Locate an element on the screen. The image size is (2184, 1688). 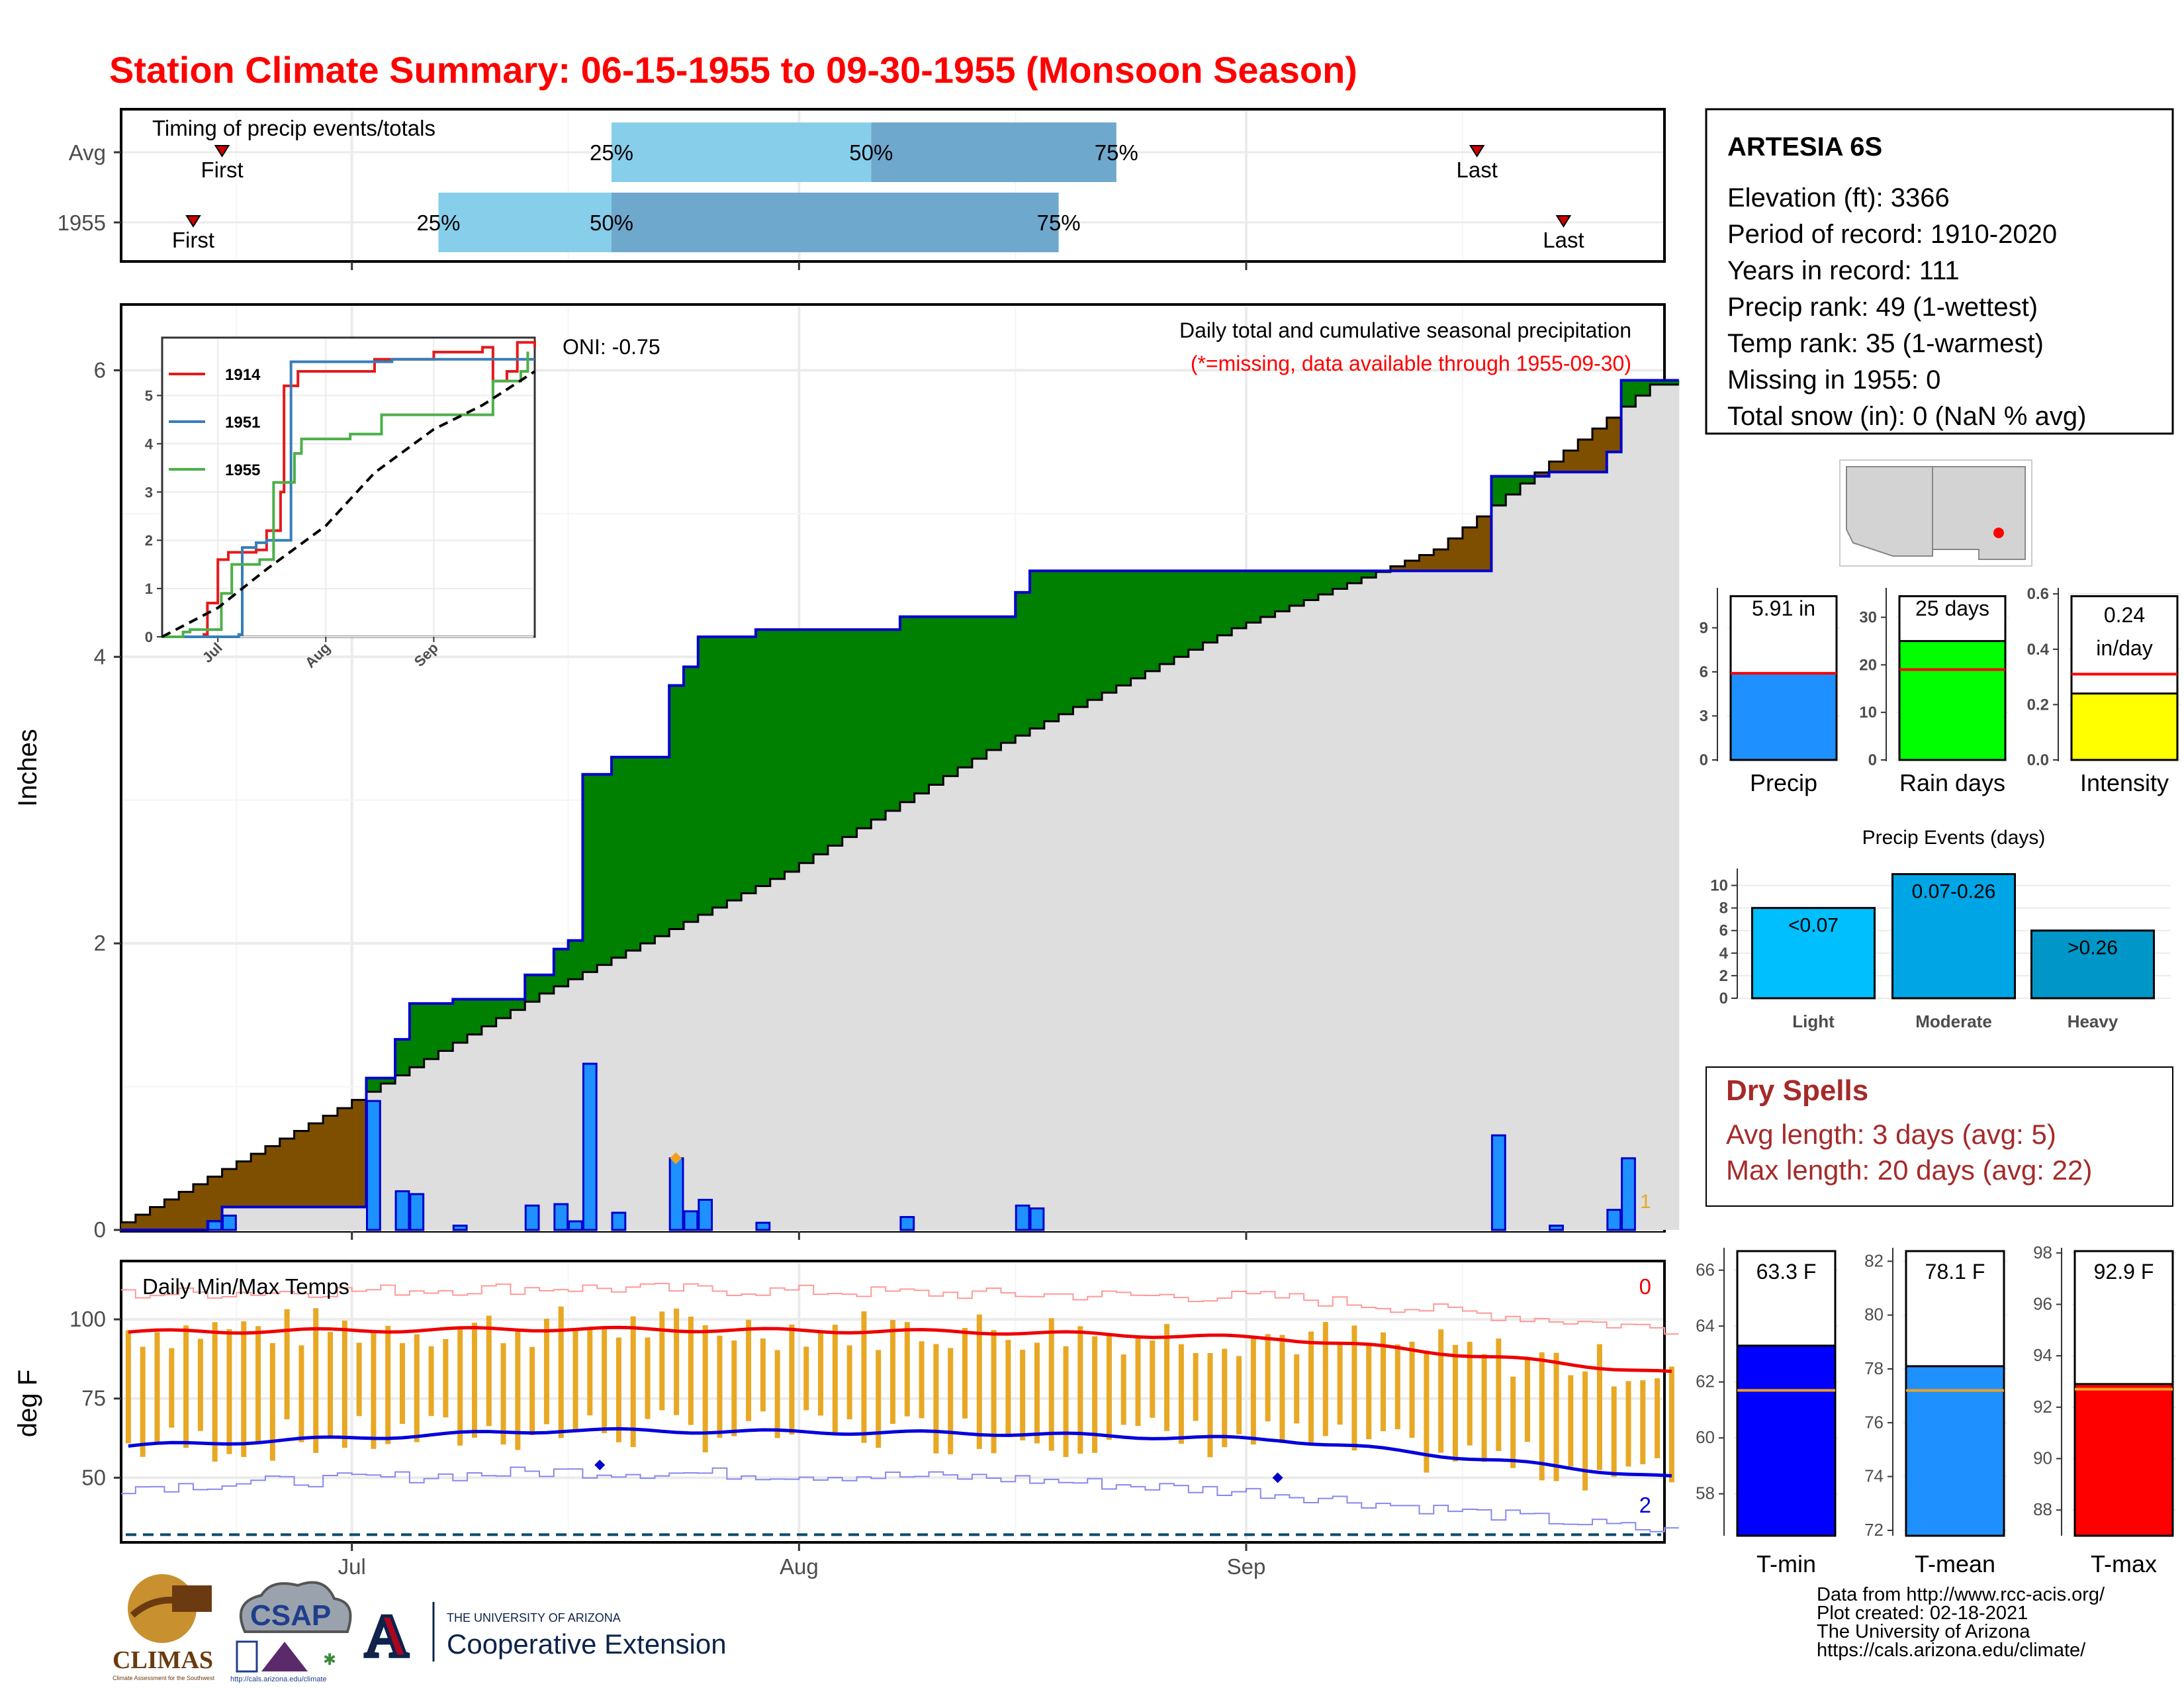
x-axis: Jul Aug Sep is located at coordinates (802, 1560).